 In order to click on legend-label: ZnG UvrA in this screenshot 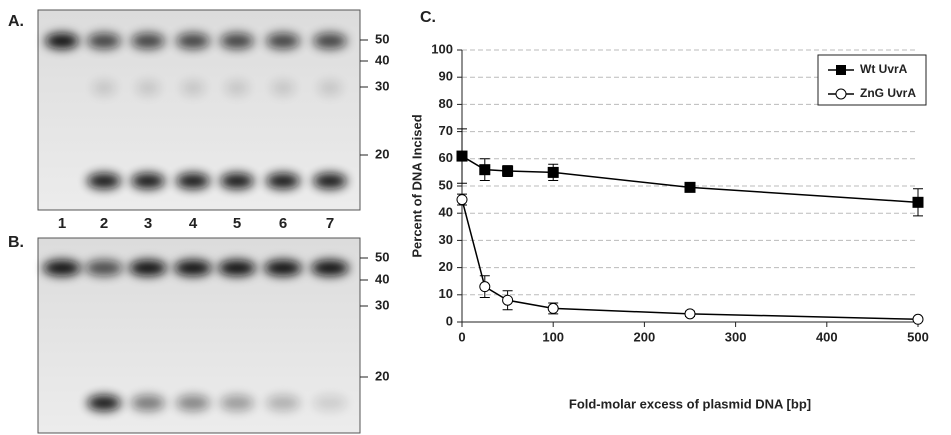, I will do `click(888, 93)`.